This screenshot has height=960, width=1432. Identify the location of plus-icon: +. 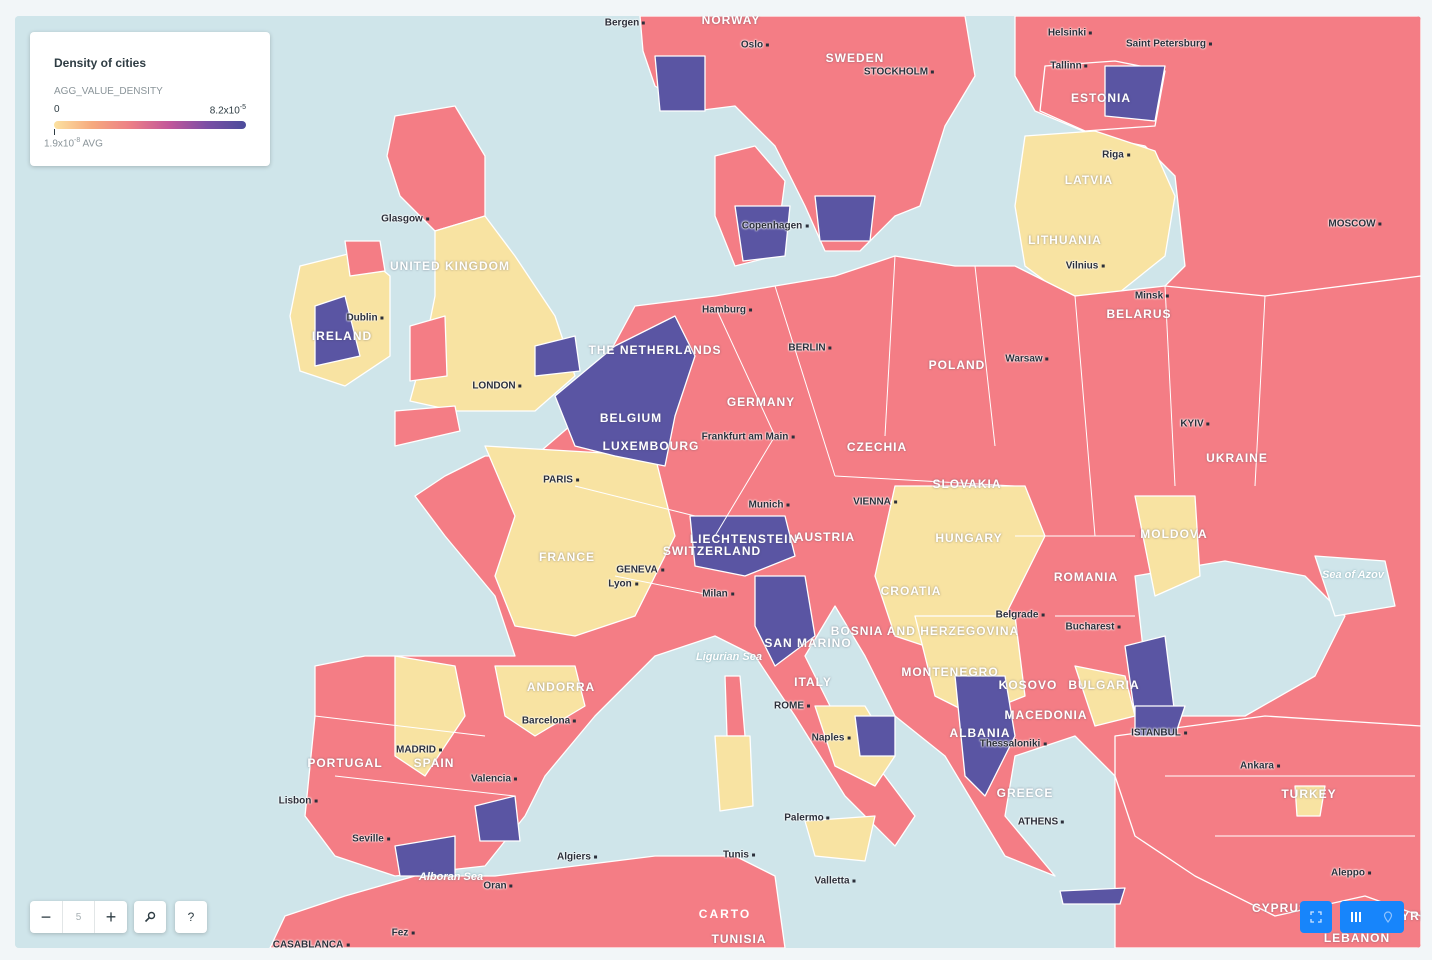
(111, 916).